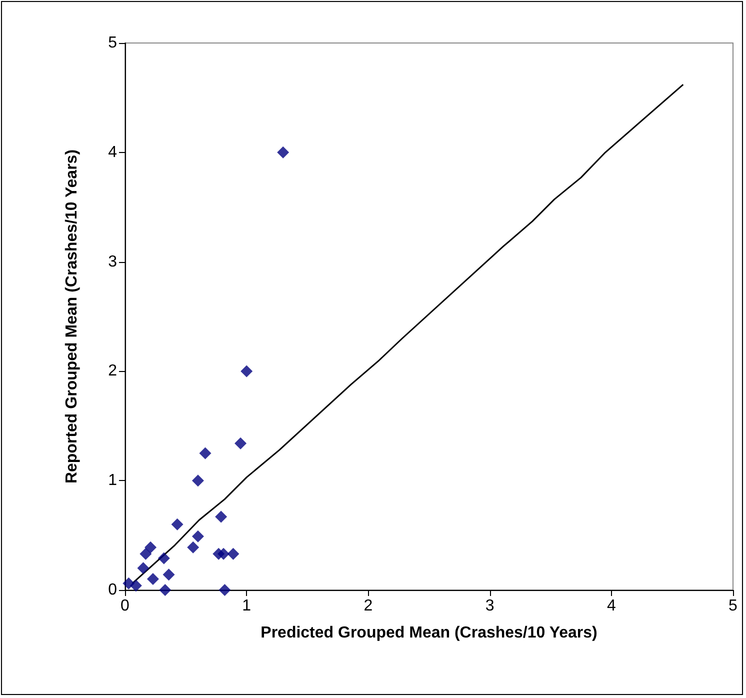 Image resolution: width=746 pixels, height=698 pixels. What do you see at coordinates (113, 152) in the screenshot?
I see `y-tick-label: 4` at bounding box center [113, 152].